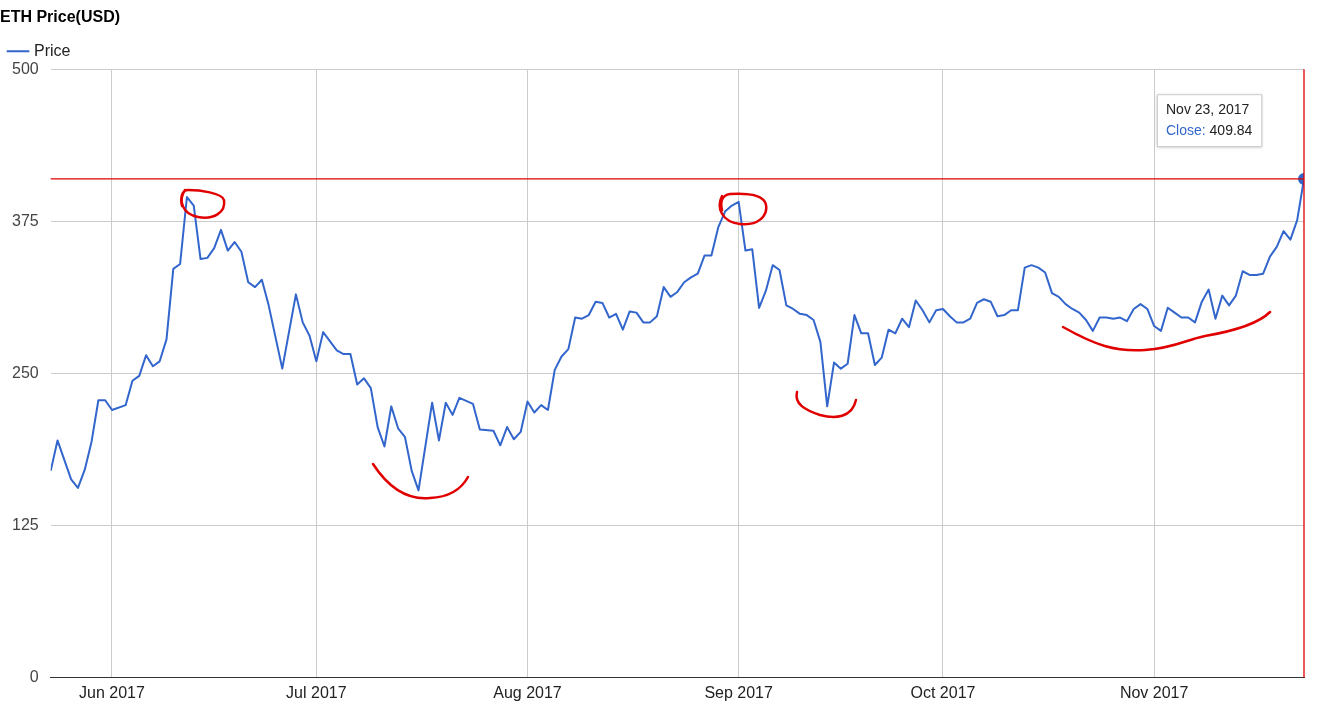 The width and height of the screenshot is (1321, 709). I want to click on annotation: Nov 23, 2017 Close: 409.84, so click(1209, 120).